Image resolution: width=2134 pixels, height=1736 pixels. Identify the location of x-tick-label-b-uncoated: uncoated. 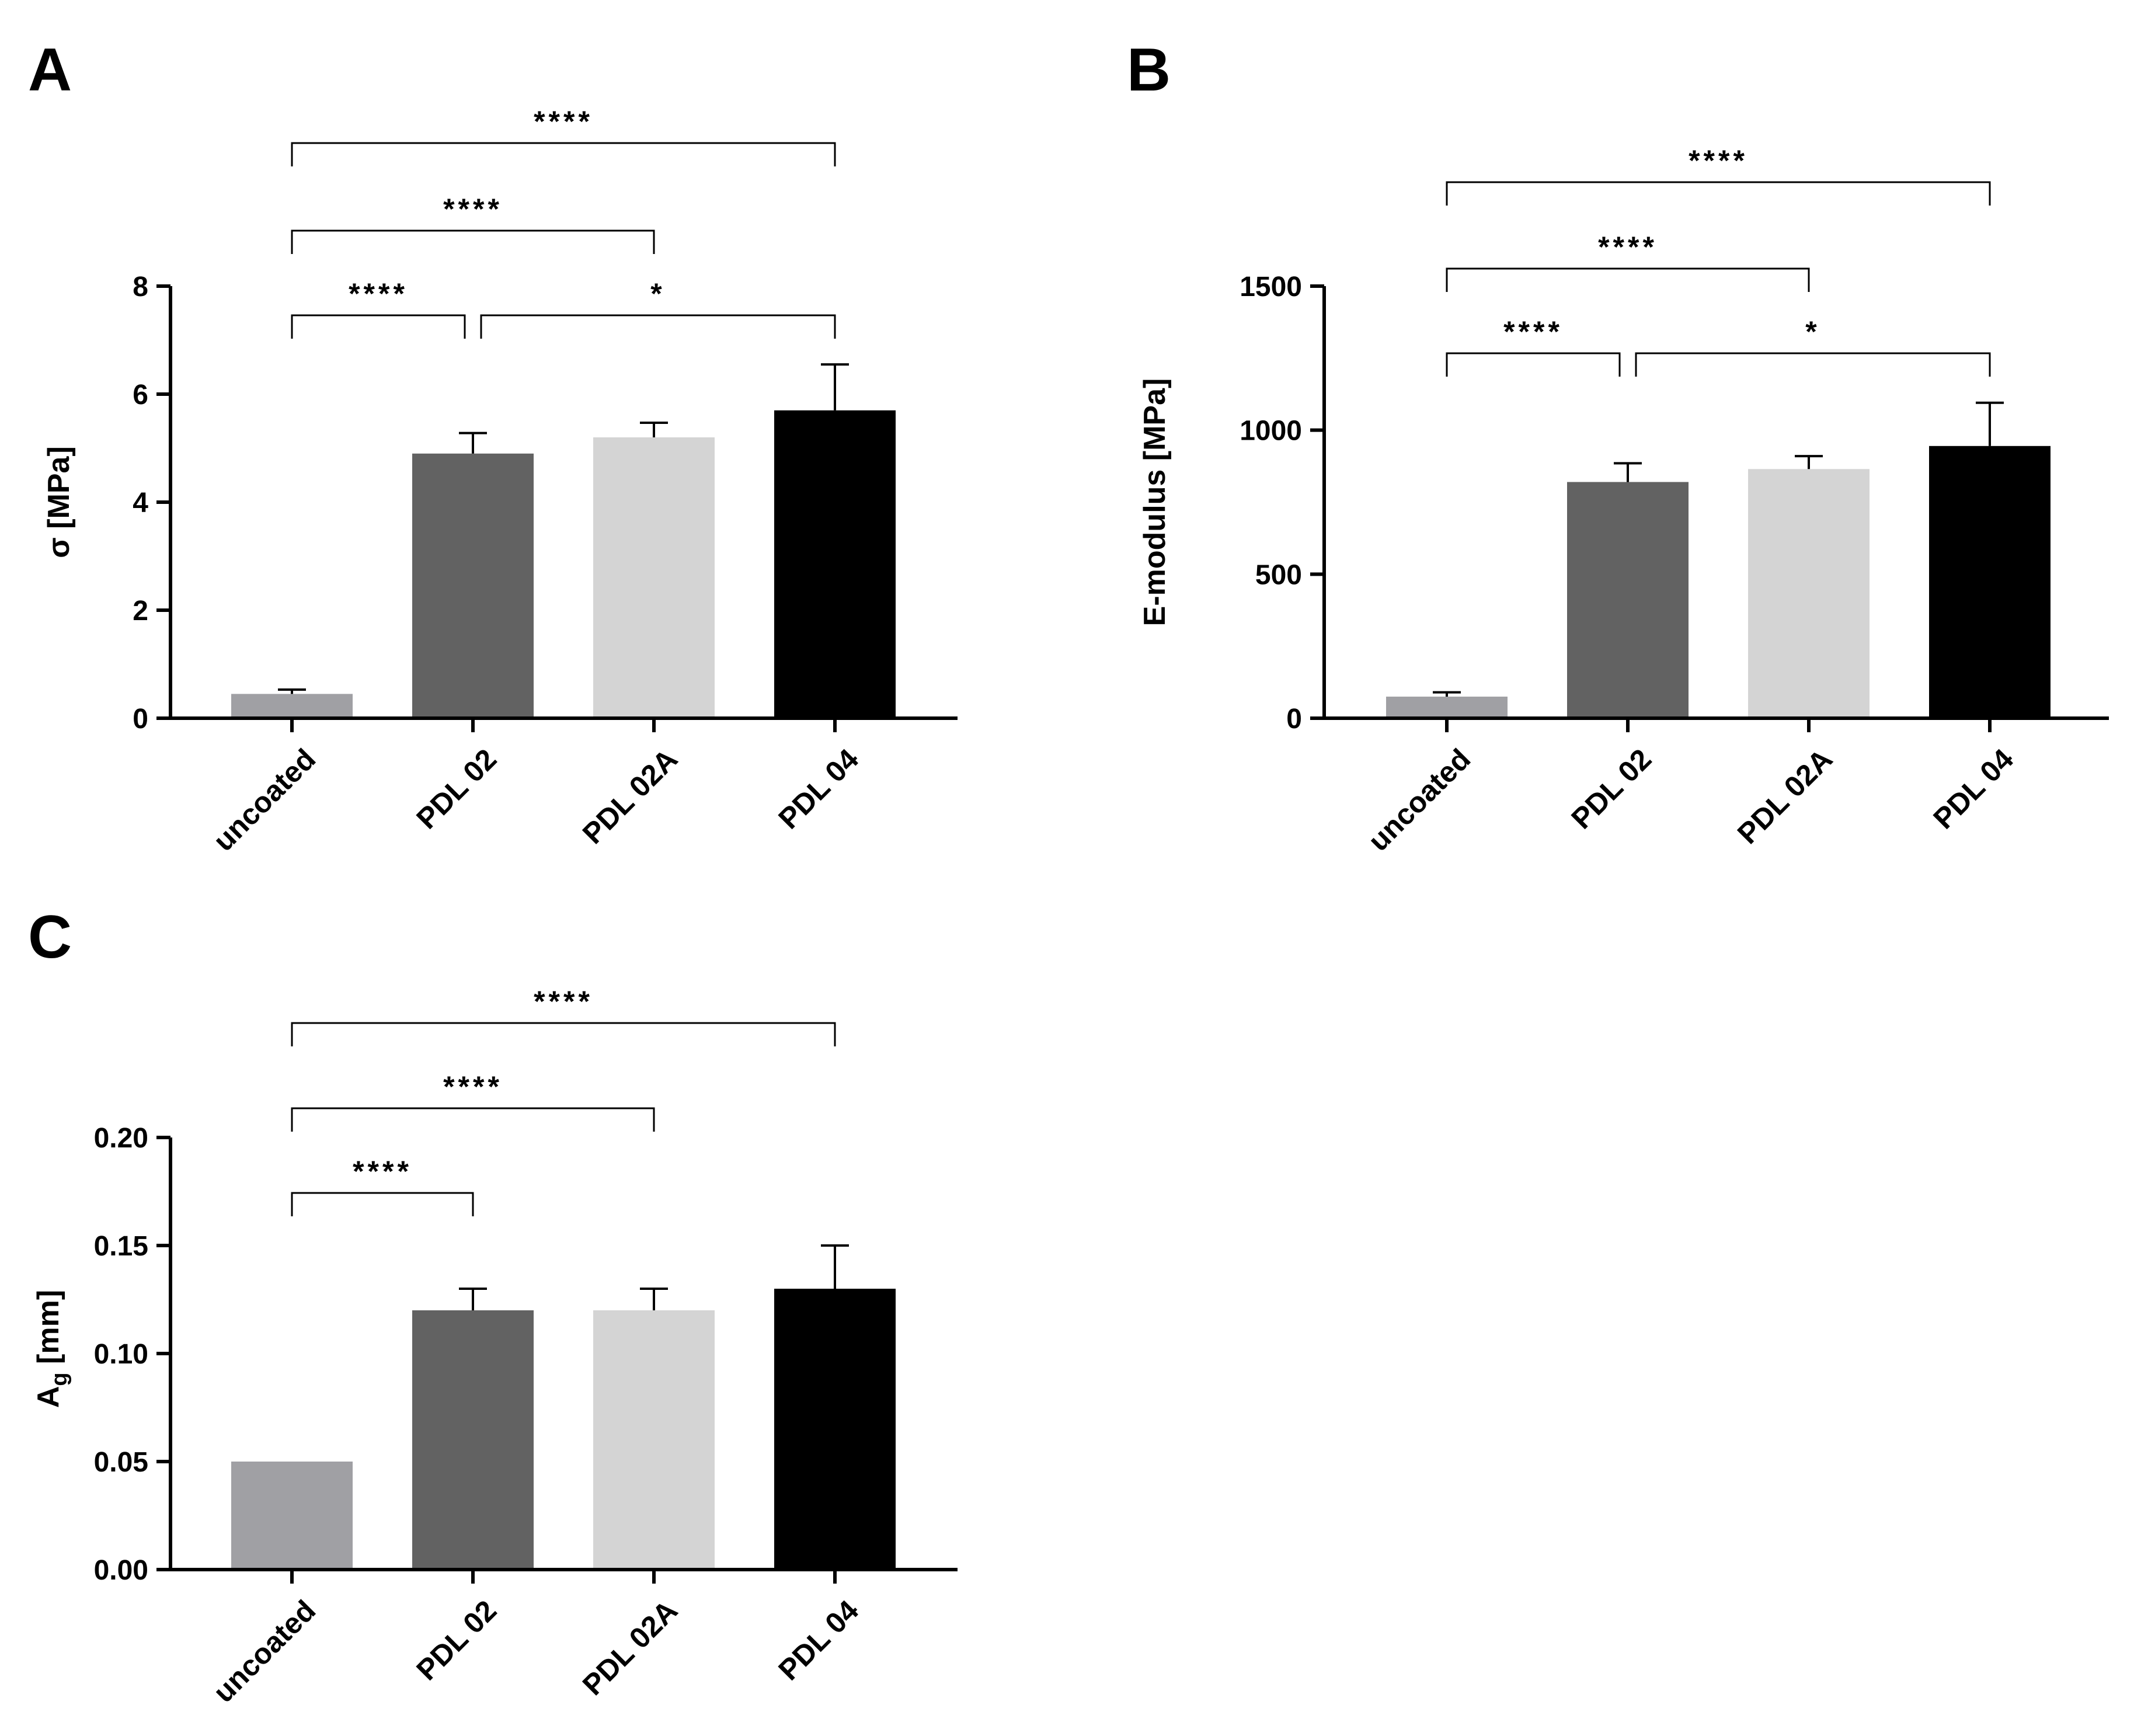
(1419, 800).